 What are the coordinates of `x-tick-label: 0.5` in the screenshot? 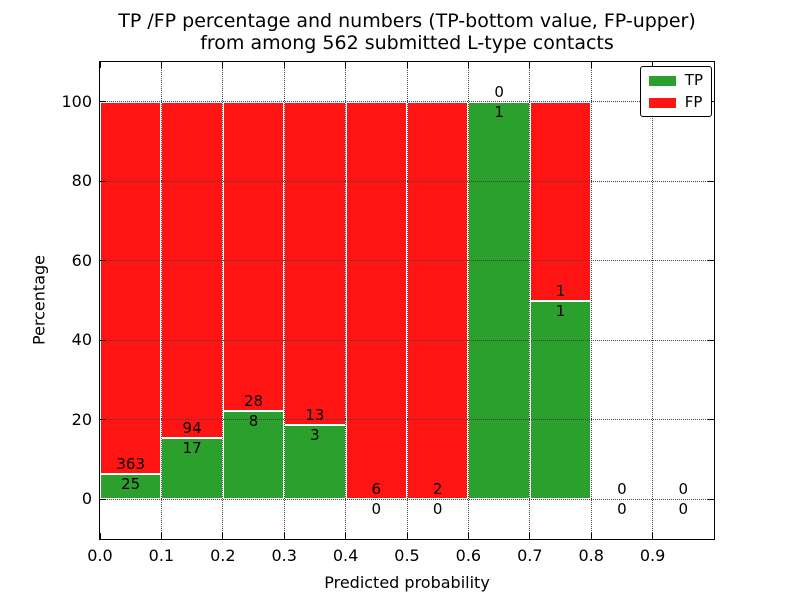 It's located at (407, 555).